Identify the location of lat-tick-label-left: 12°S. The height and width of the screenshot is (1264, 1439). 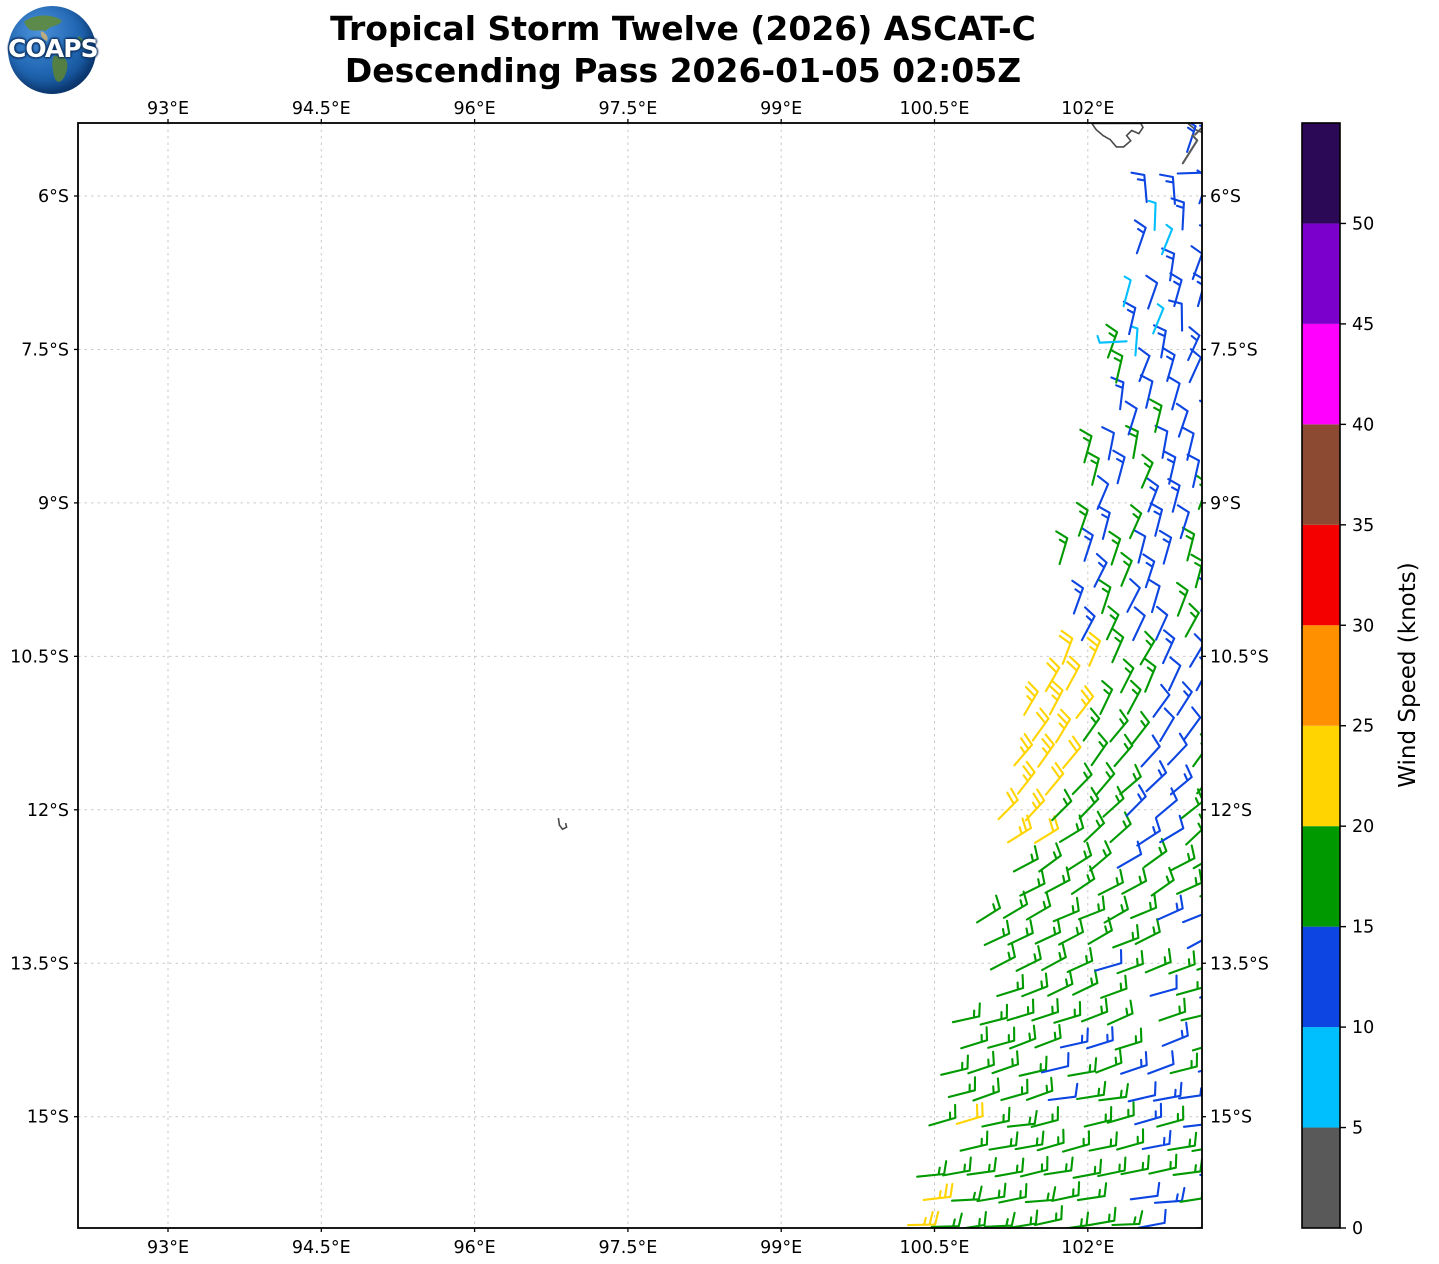
(48, 811).